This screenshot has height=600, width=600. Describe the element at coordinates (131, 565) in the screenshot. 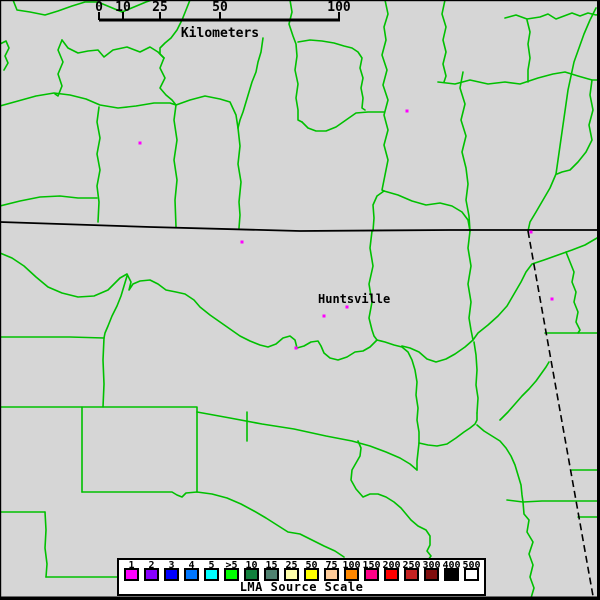

I see `legend-value-label: 1` at that location.